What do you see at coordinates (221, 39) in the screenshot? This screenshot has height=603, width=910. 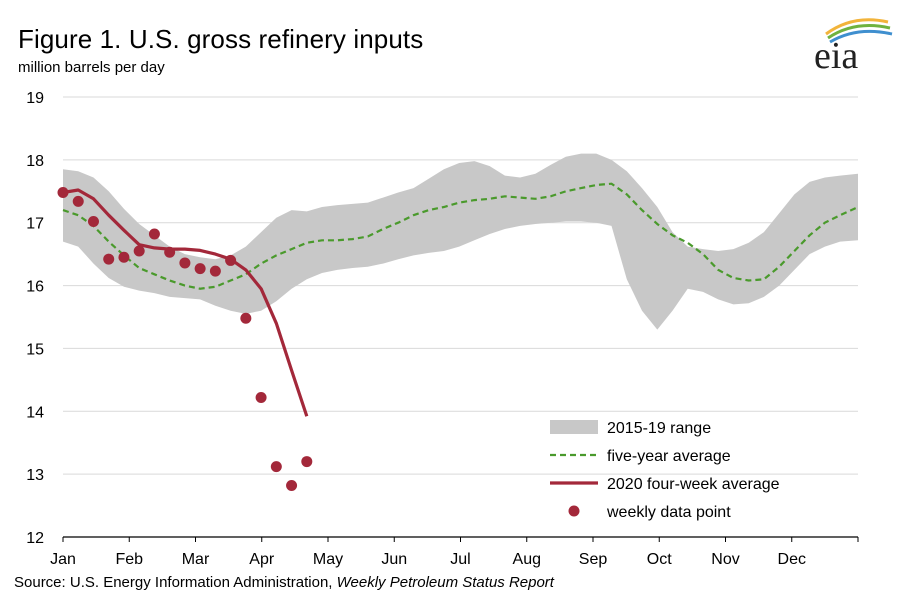 I see `chart-title: Figure 1. U.S. gross refinery inputs` at bounding box center [221, 39].